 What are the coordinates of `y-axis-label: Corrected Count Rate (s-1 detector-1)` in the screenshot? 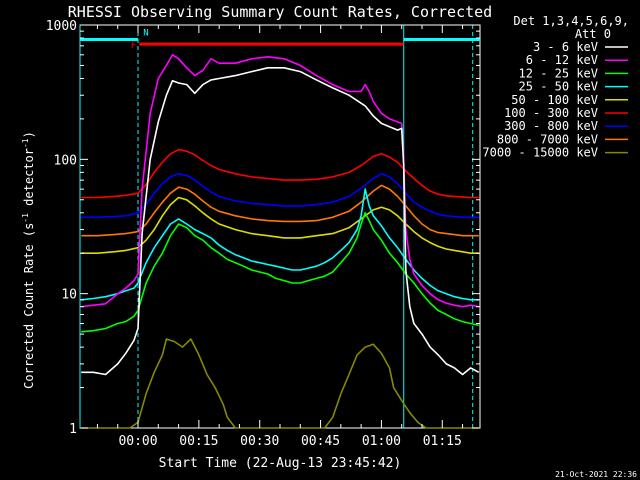 It's located at (28, 260).